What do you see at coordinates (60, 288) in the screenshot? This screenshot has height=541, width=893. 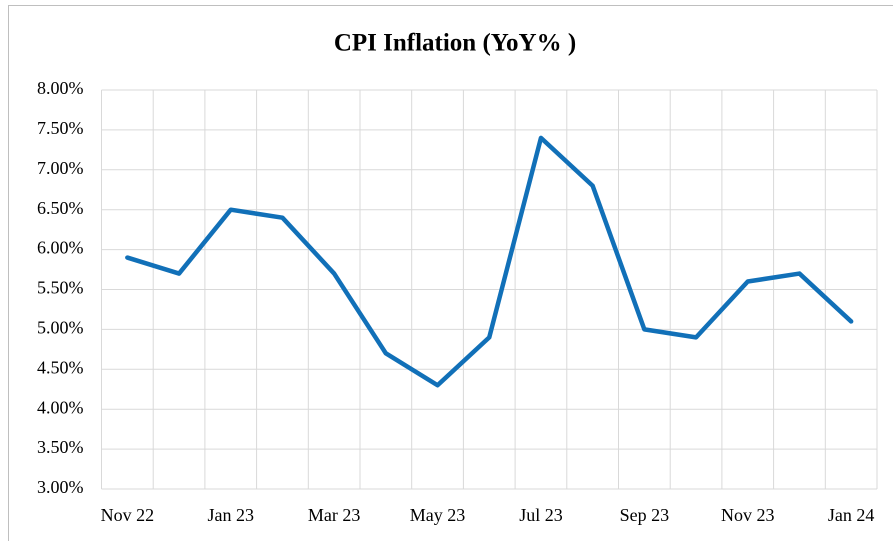 I see `y-tick-label: 5.50%` at bounding box center [60, 288].